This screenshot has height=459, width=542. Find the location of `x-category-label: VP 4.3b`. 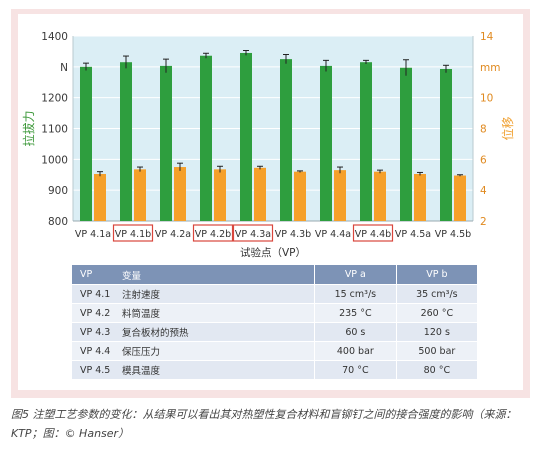

x-category-label: VP 4.3b is located at coordinates (293, 234).